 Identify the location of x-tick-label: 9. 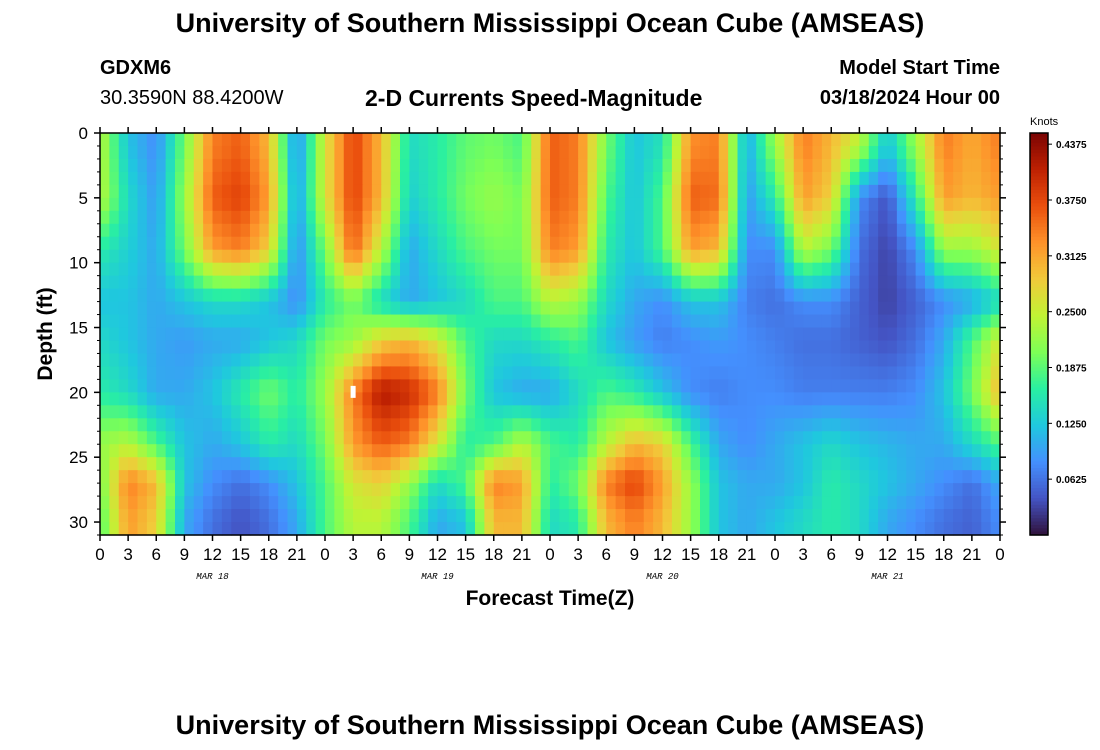
(409, 554).